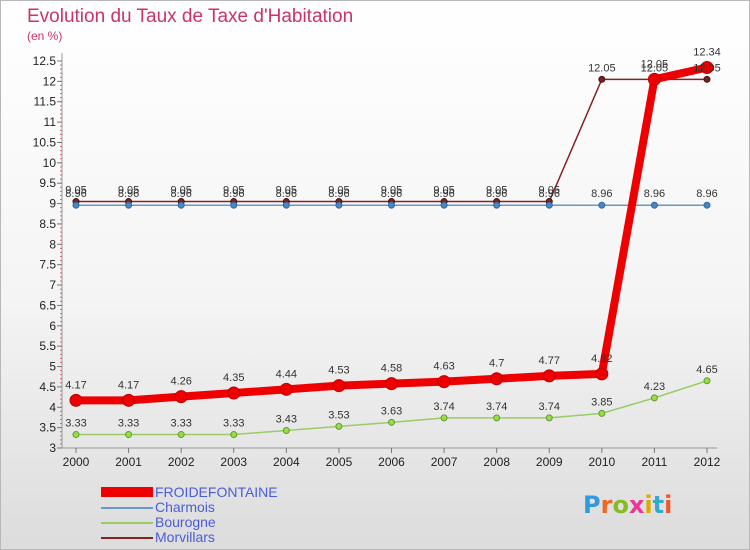  I want to click on y-tick-label: 5.5, so click(47, 346).